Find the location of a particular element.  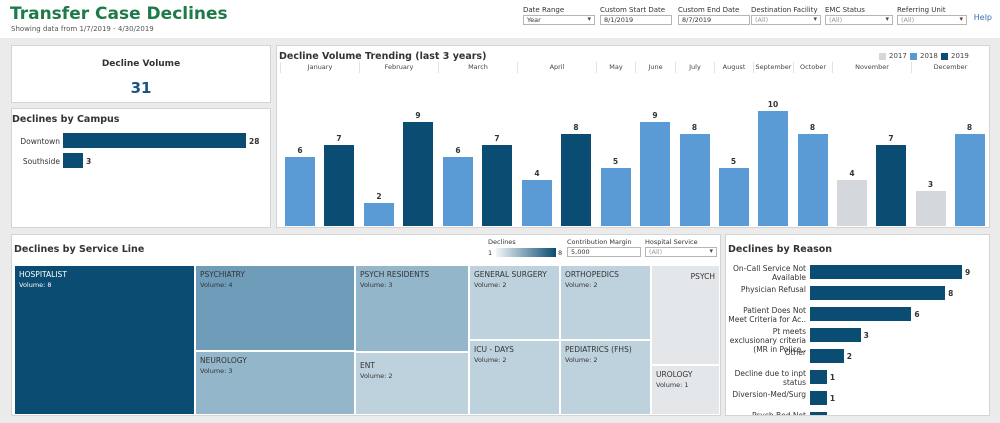

month-header: April is located at coordinates (556, 67).